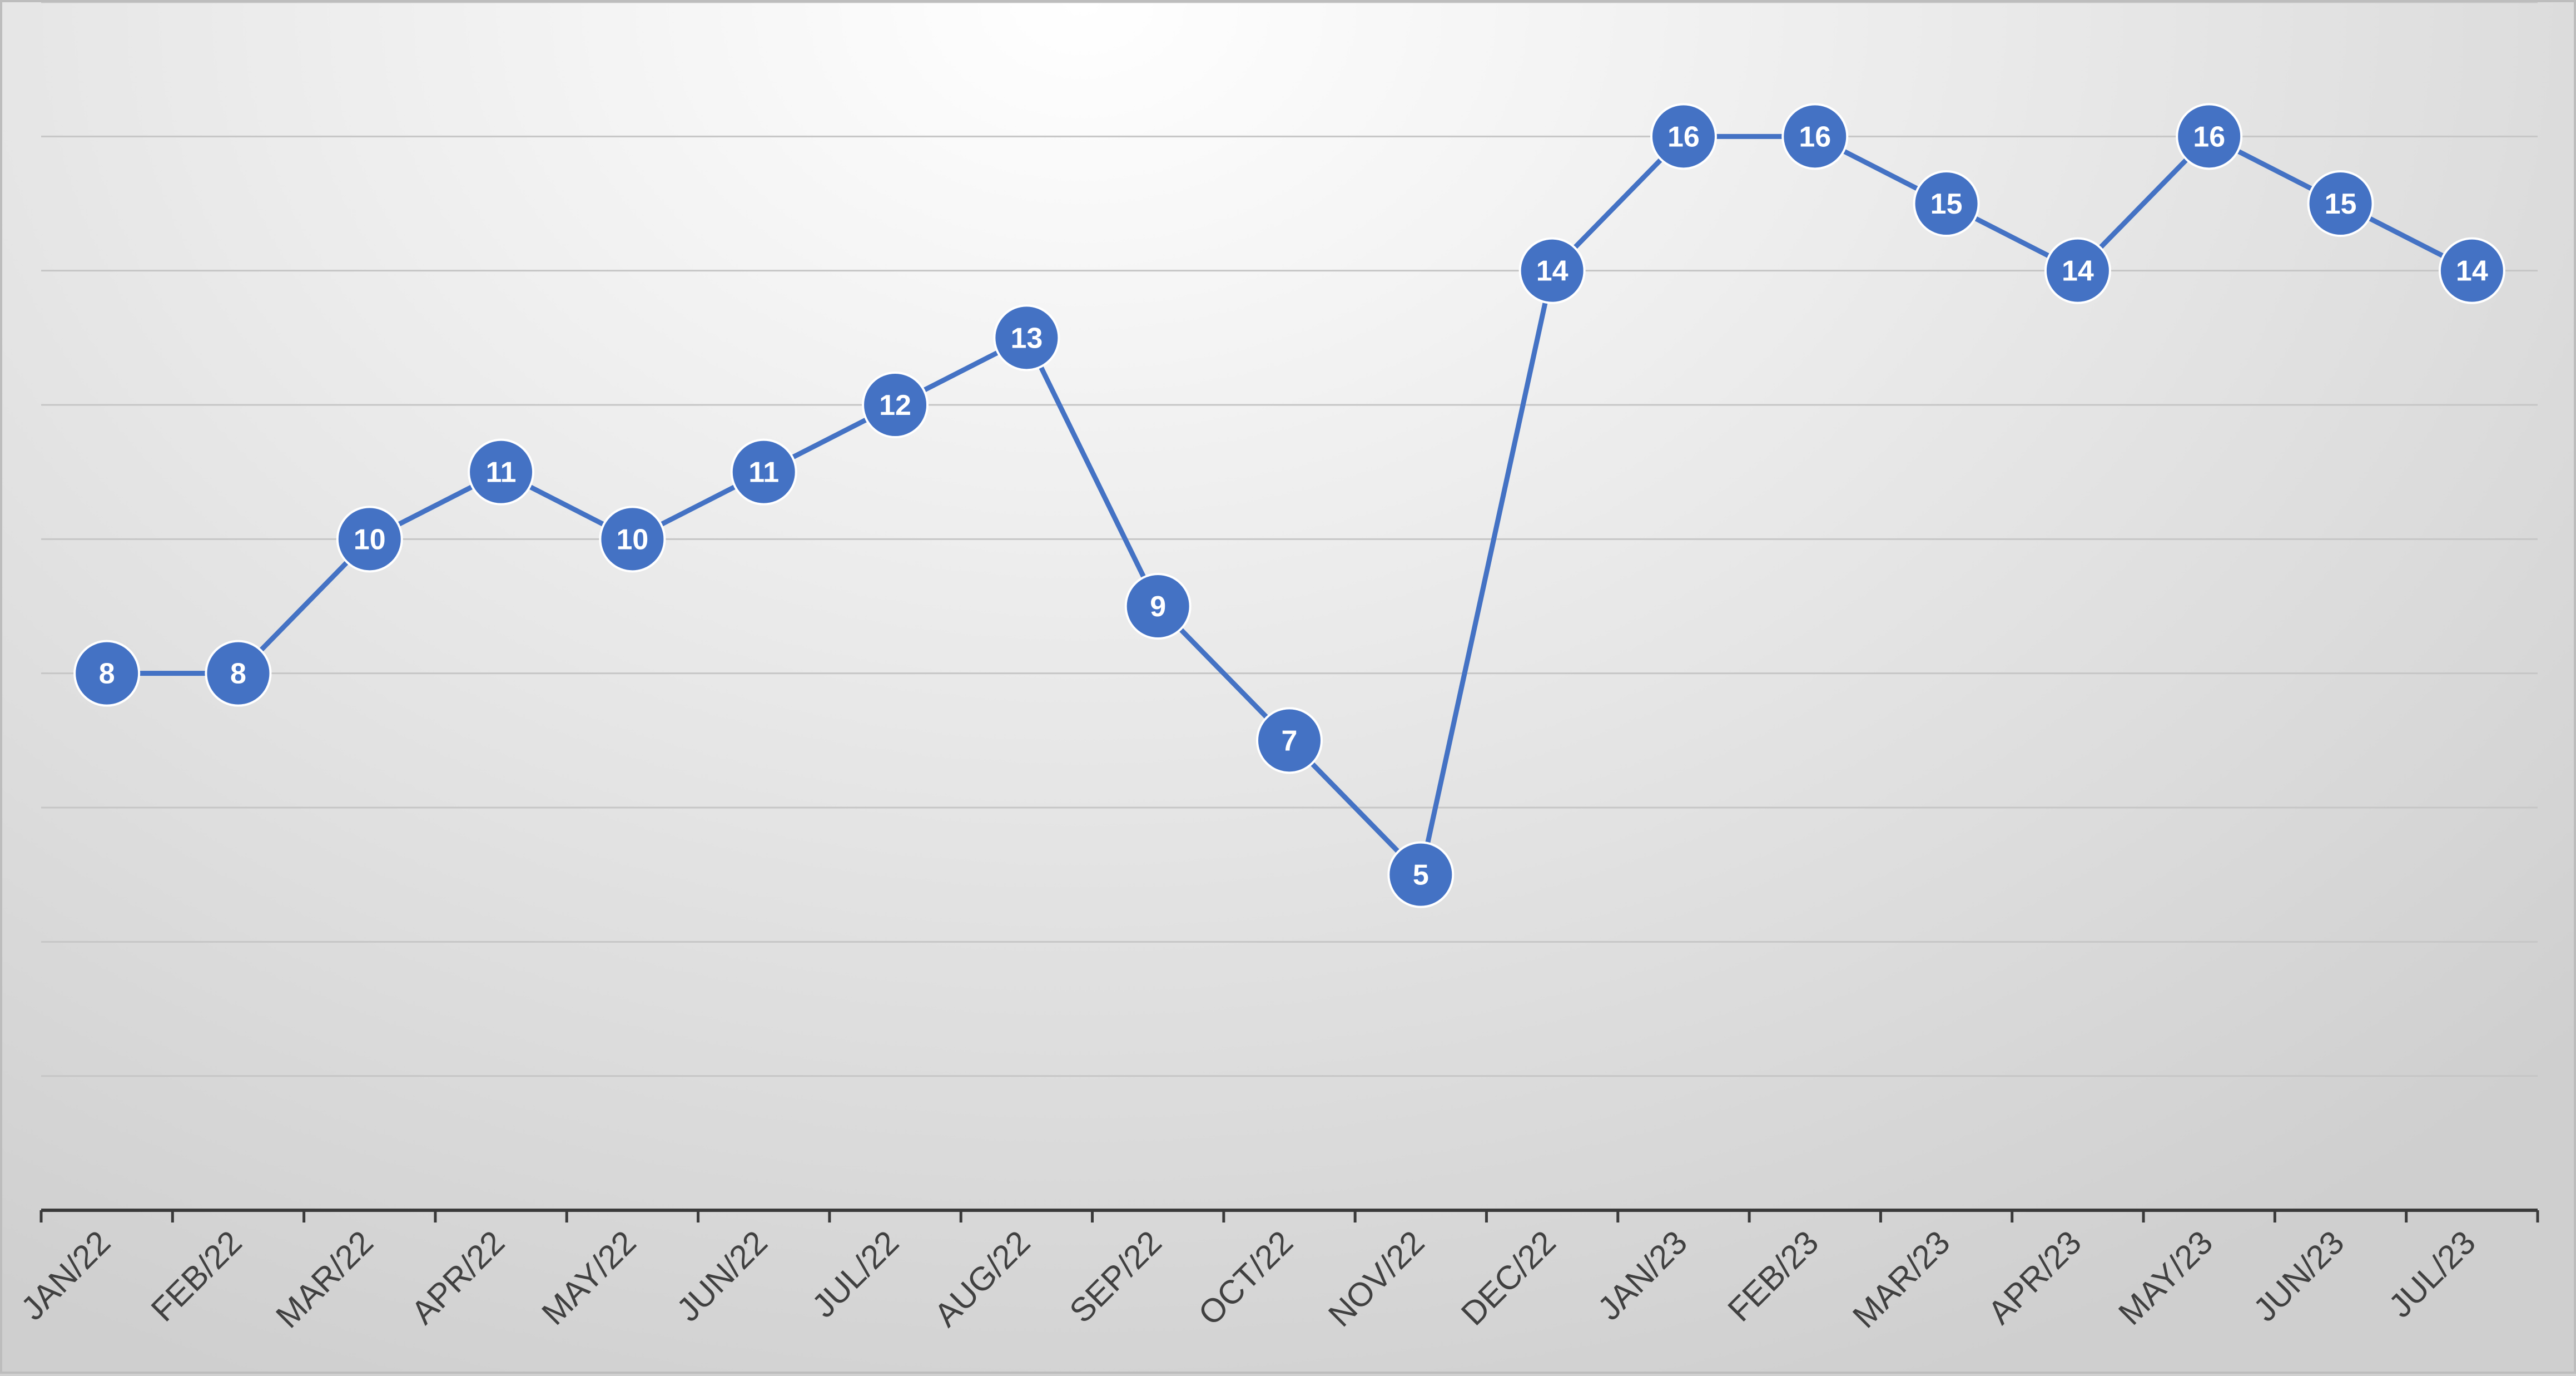 This screenshot has width=2576, height=1376. I want to click on x-tick-label: OCT/22, so click(1245, 1278).